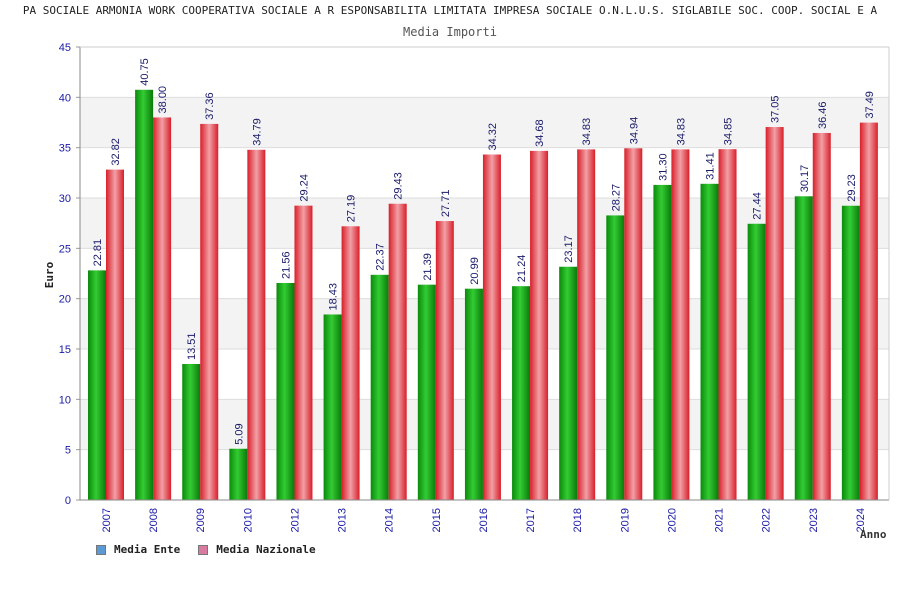 The image size is (900, 600). Describe the element at coordinates (578, 520) in the screenshot. I see `x-tick-label: 2018` at that location.